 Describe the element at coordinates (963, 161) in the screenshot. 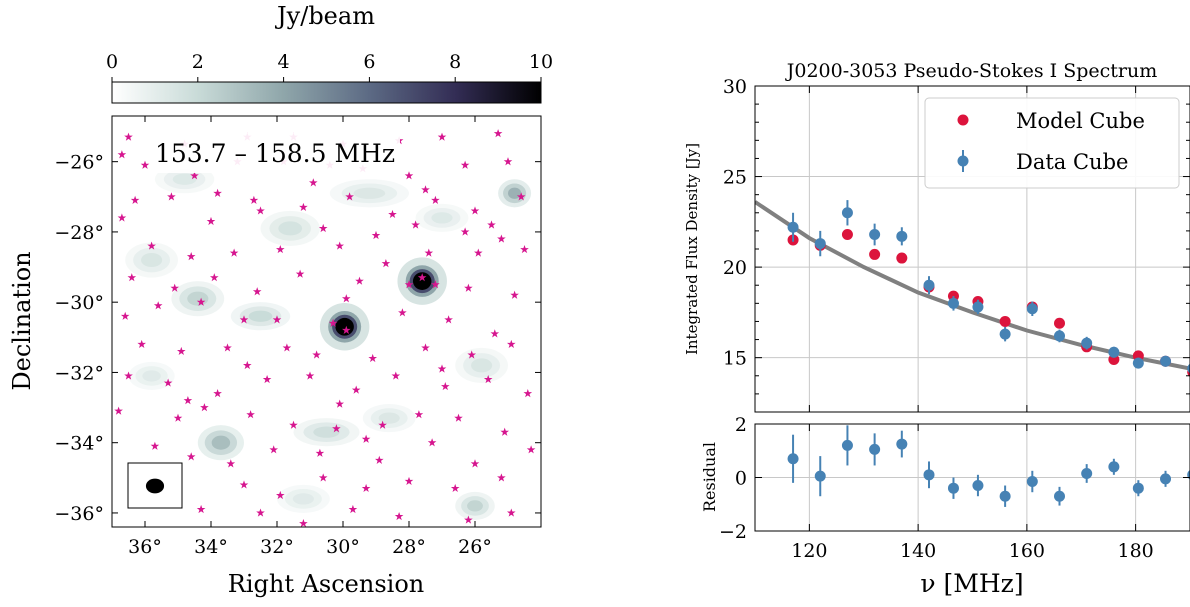

I see `legend-data-marker` at that location.